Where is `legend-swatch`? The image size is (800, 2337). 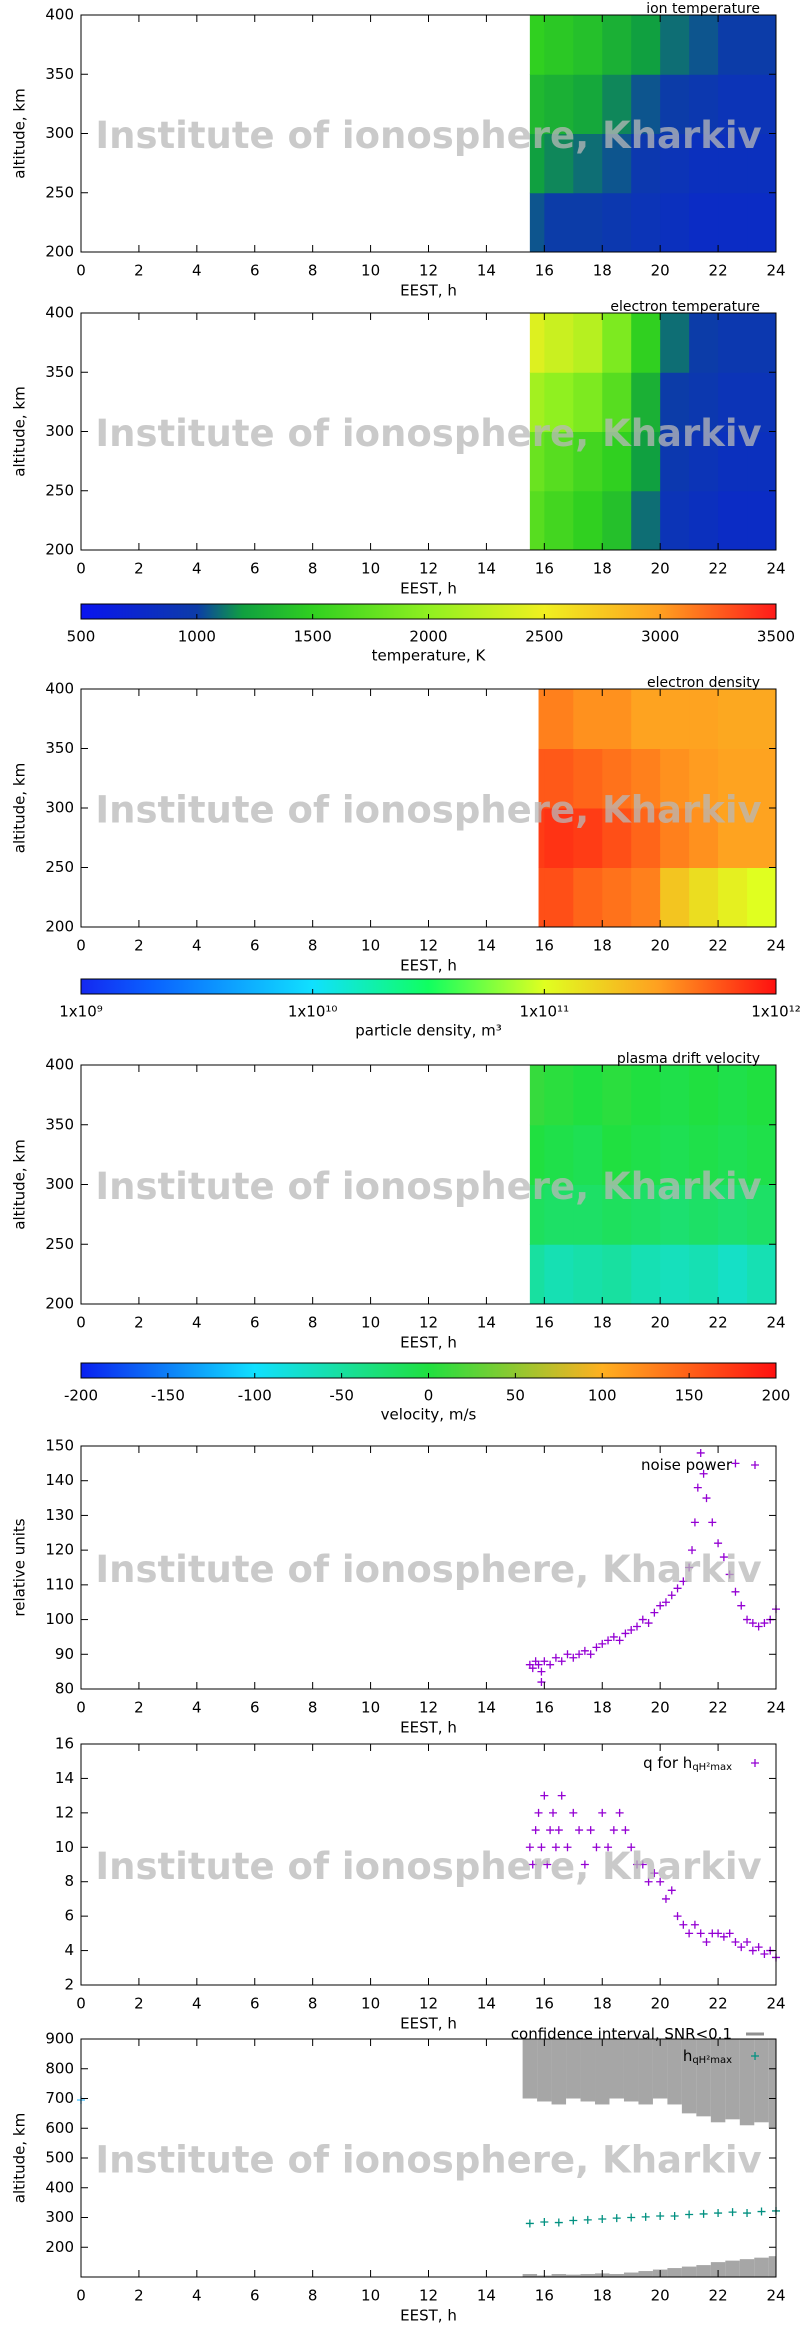 legend-swatch is located at coordinates (755, 1763).